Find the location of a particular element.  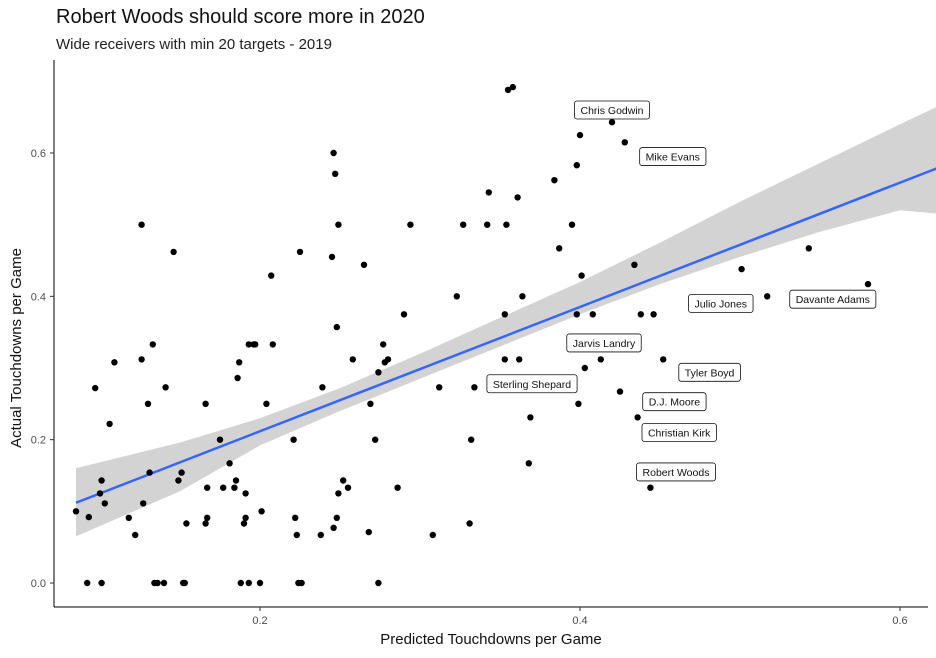

annotation-label: Mike Evans is located at coordinates (673, 156).